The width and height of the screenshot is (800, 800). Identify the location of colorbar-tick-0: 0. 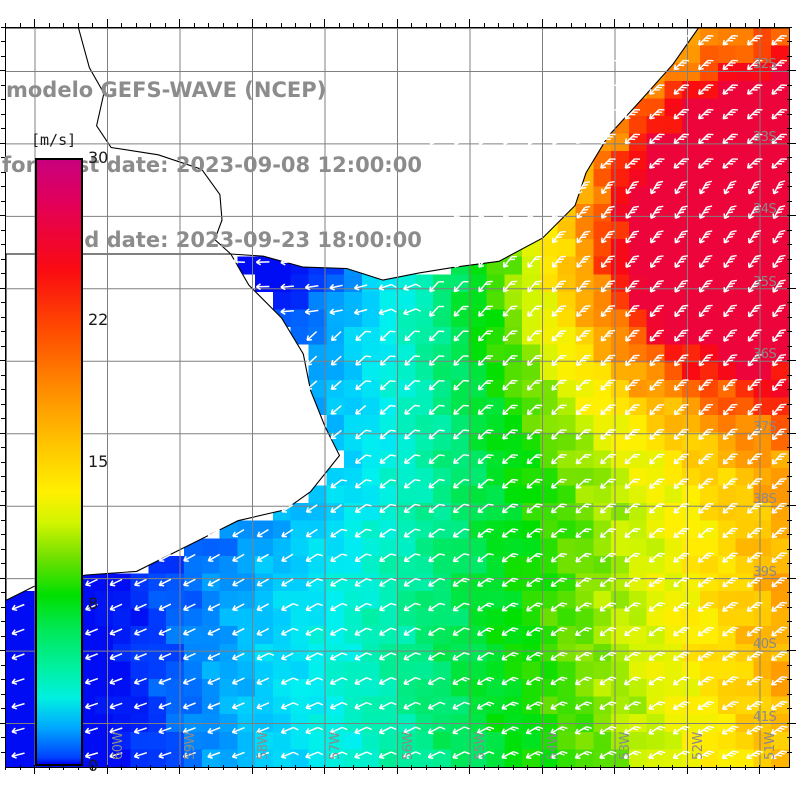
(93, 765).